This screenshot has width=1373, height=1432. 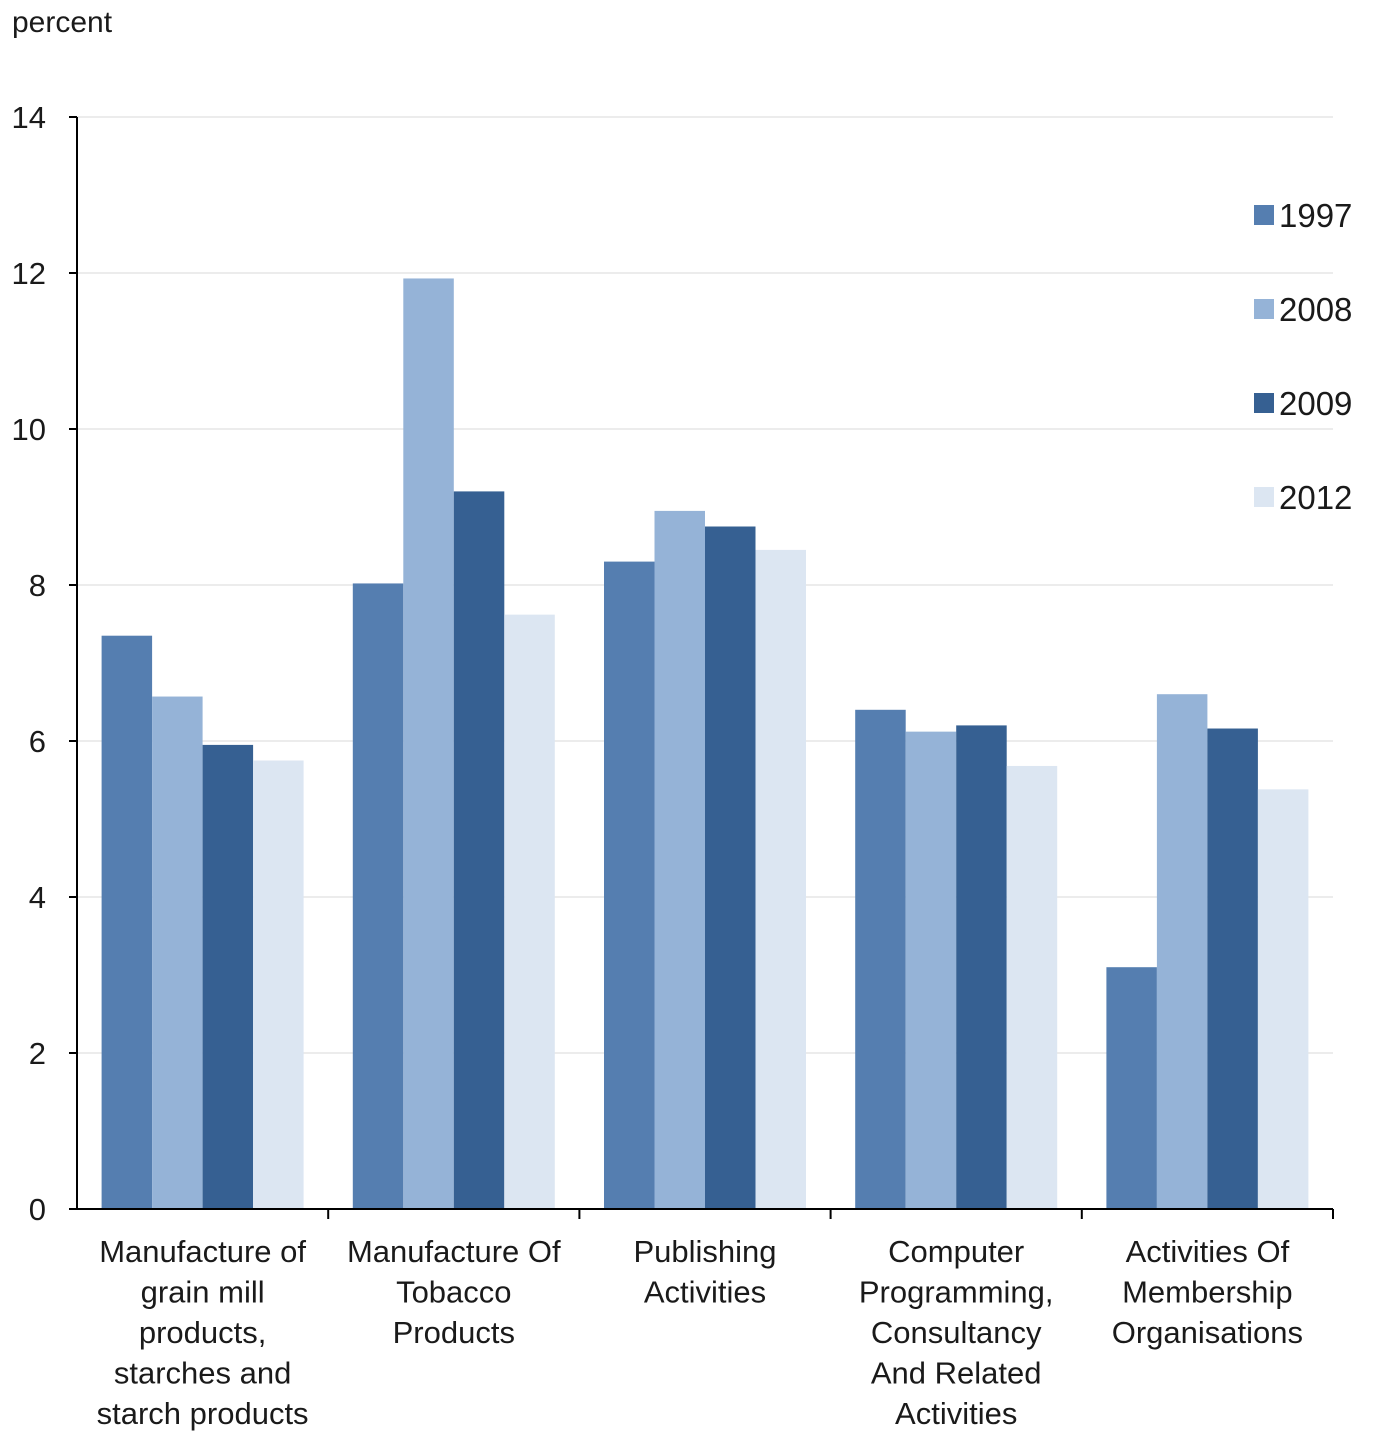 What do you see at coordinates (37, 585) in the screenshot?
I see `y-tick-label: 8` at bounding box center [37, 585].